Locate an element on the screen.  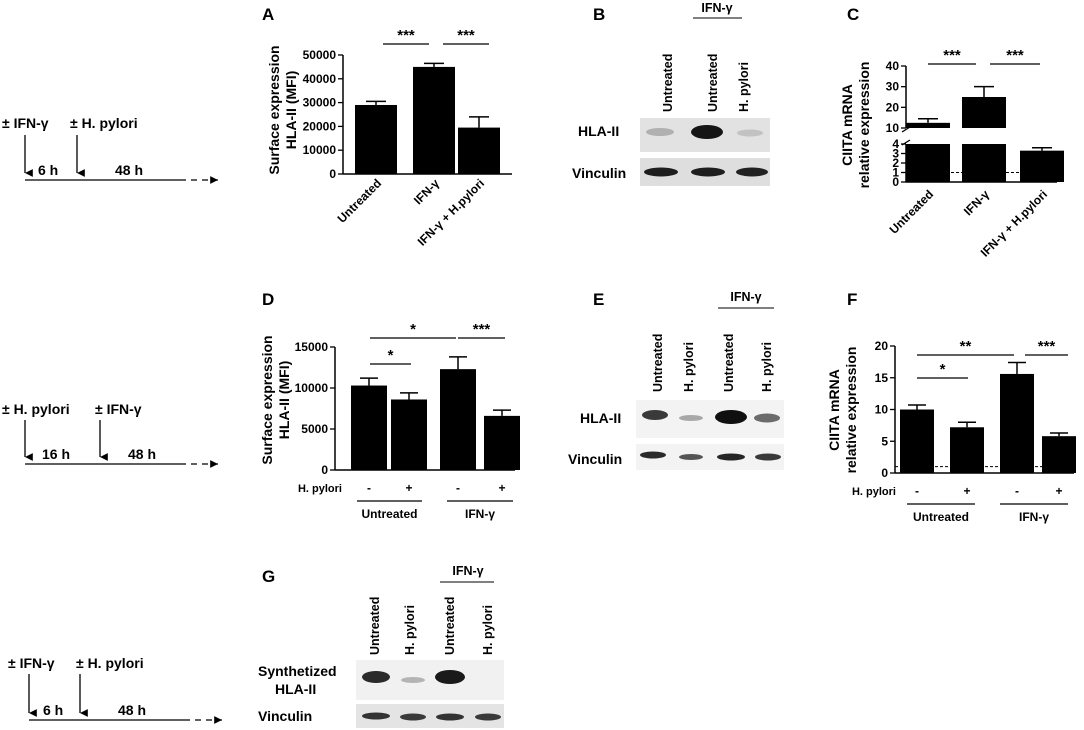
x-tick-label: IFN-γ is located at coordinates (426, 191).